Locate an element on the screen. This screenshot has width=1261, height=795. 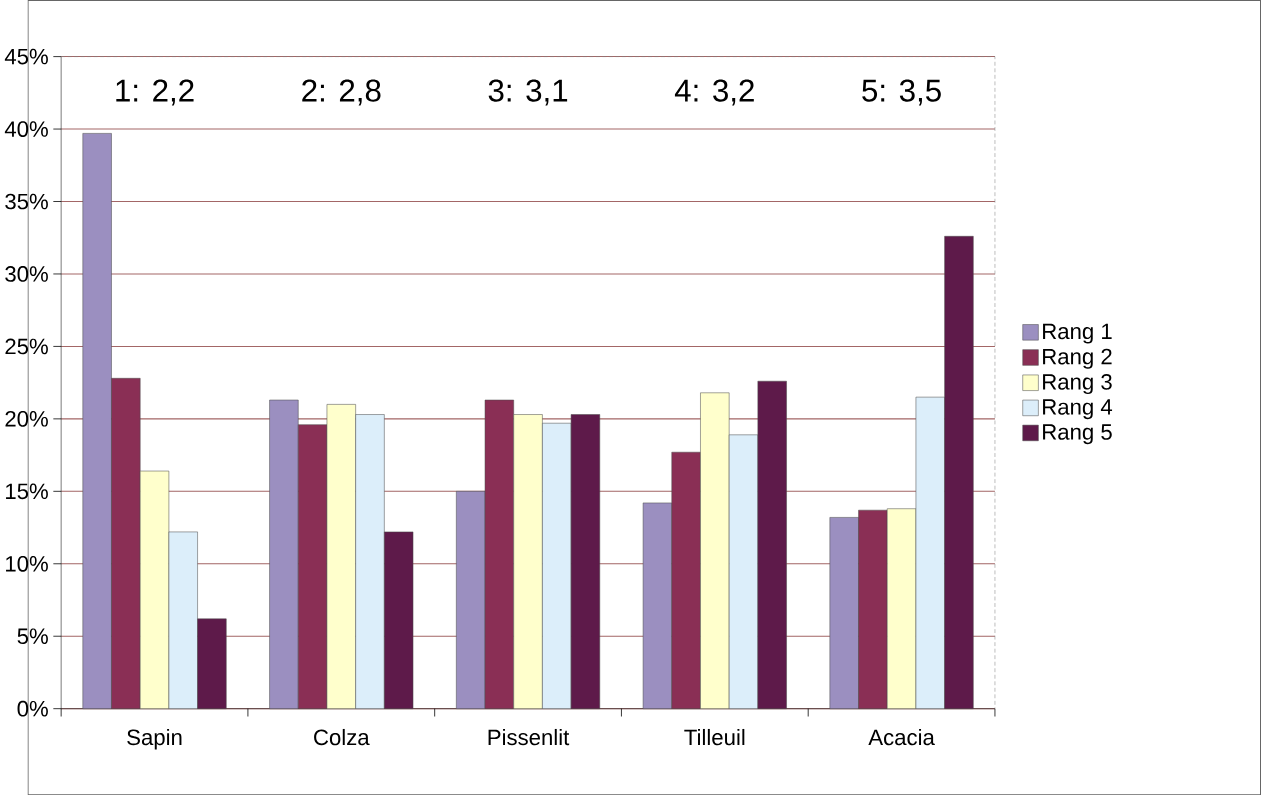
annotation: 4: 3,2 is located at coordinates (714, 92).